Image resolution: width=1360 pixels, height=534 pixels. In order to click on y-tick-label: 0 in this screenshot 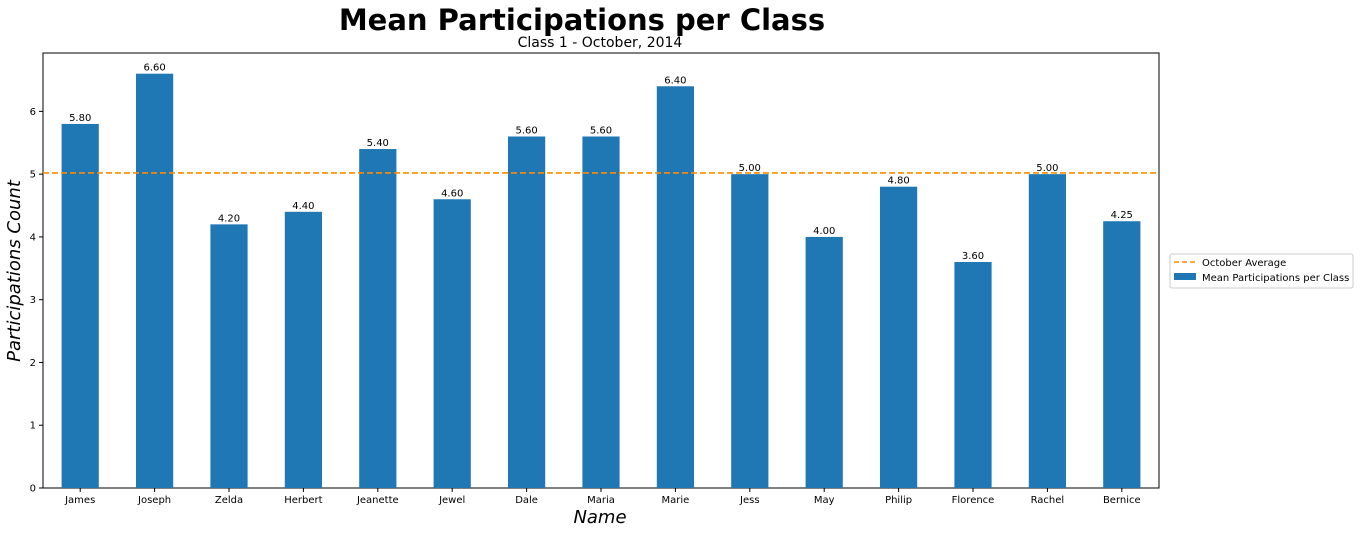, I will do `click(33, 489)`.